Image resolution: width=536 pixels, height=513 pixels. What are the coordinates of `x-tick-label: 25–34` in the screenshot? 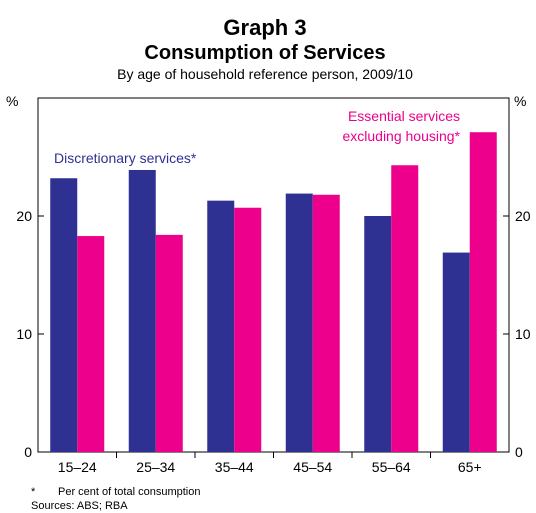 It's located at (155, 467).